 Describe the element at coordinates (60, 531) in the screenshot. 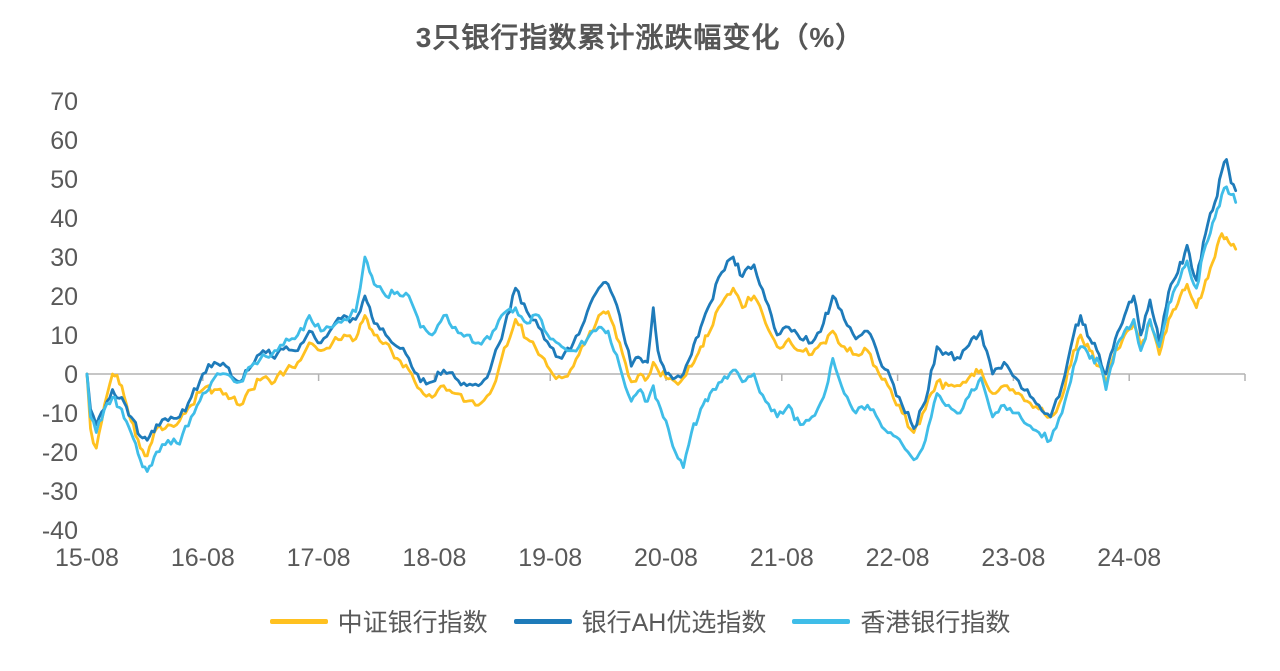

I see `y-axis-tick-label: -40` at that location.